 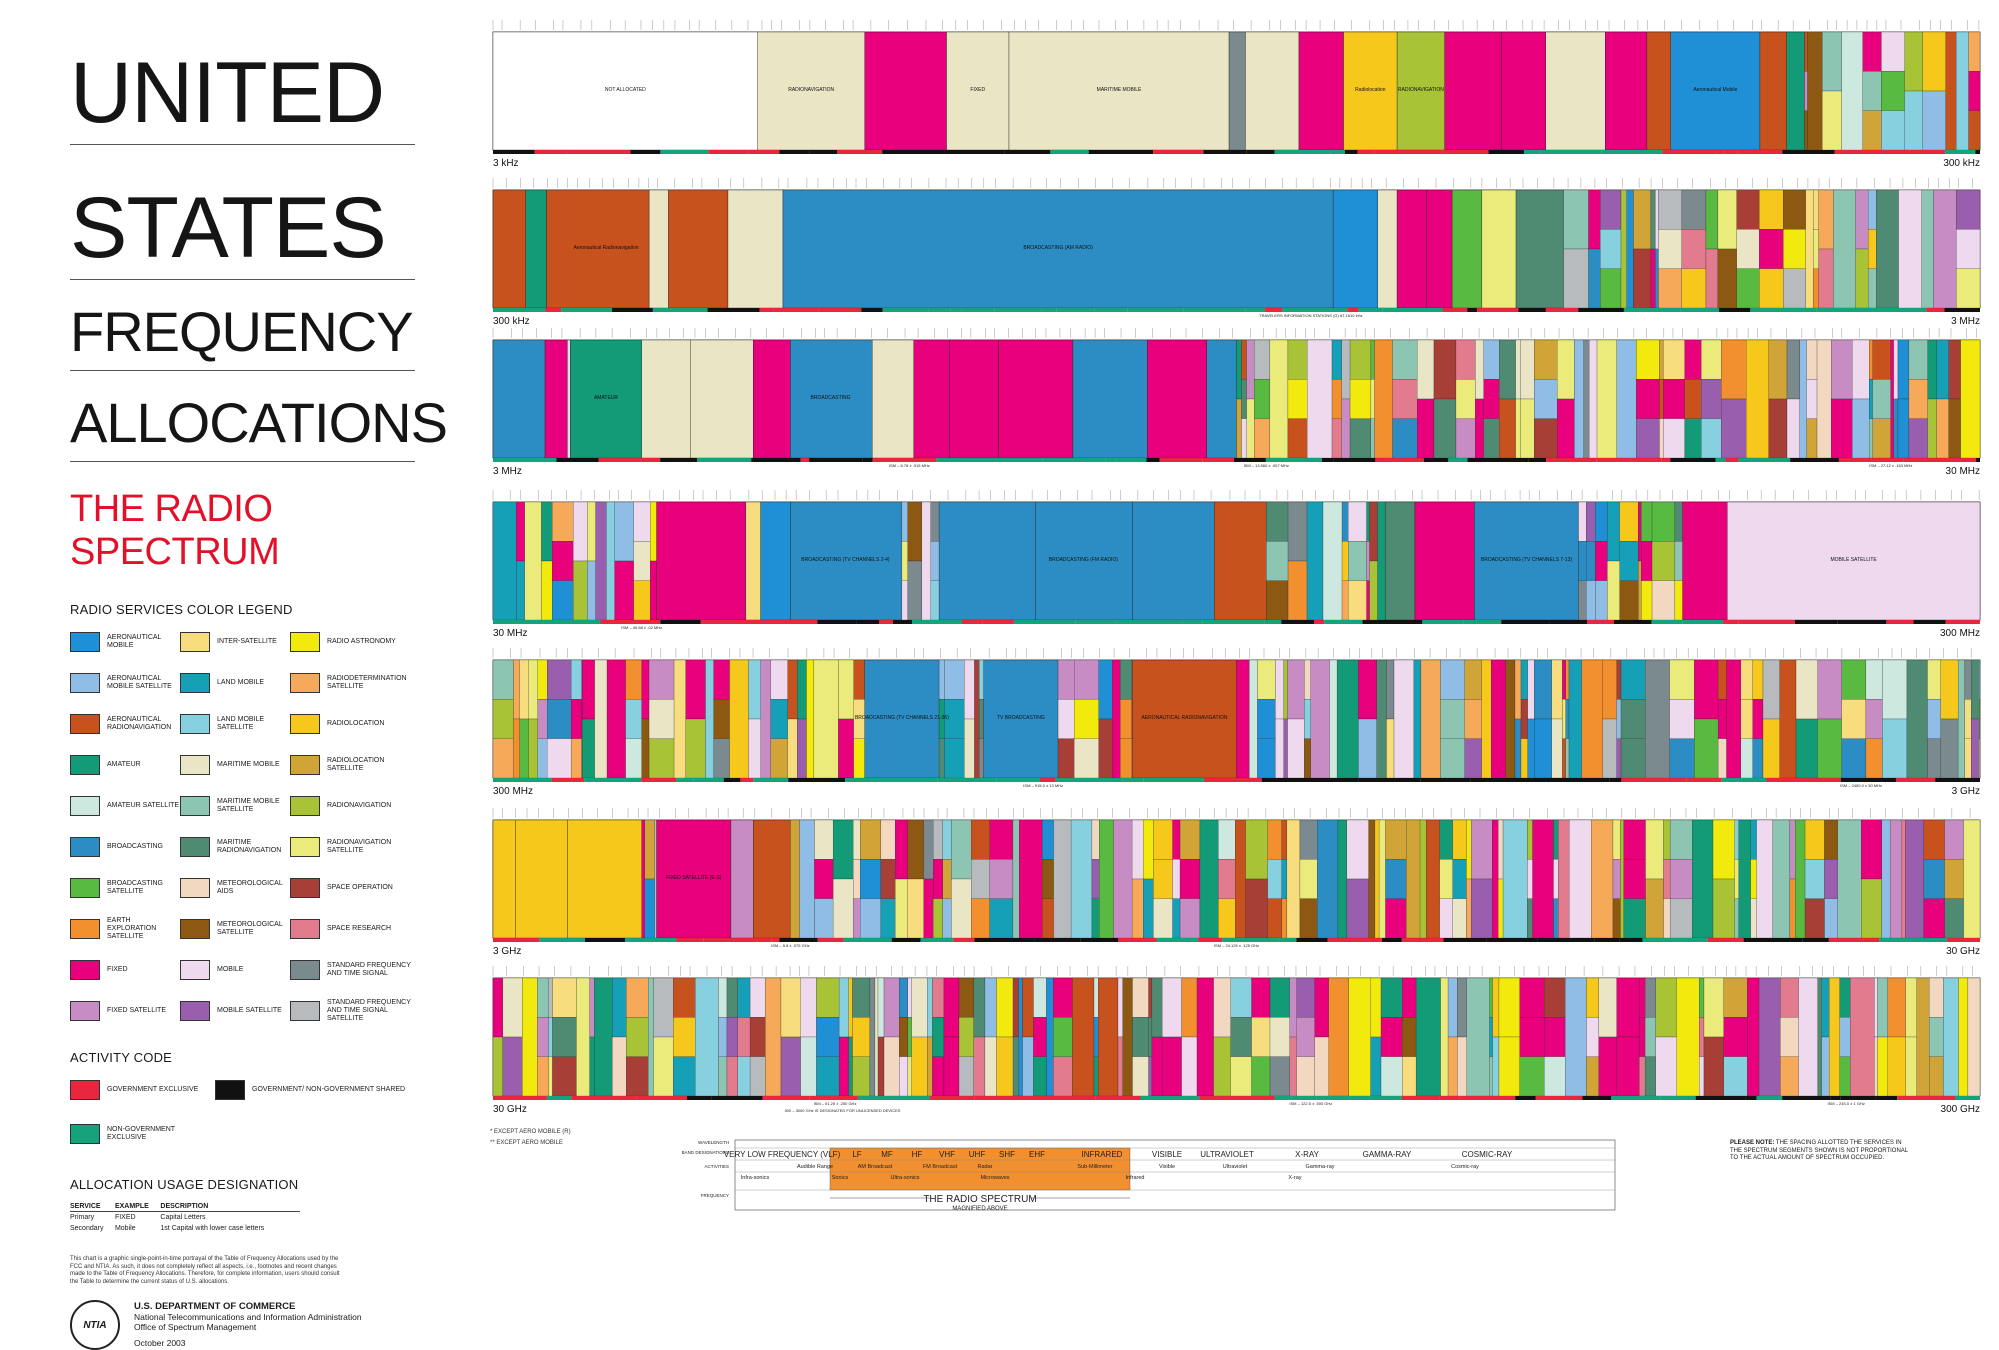 What do you see at coordinates (1715, 90) in the screenshot?
I see `allocation-label: Aeronautical Mobile` at bounding box center [1715, 90].